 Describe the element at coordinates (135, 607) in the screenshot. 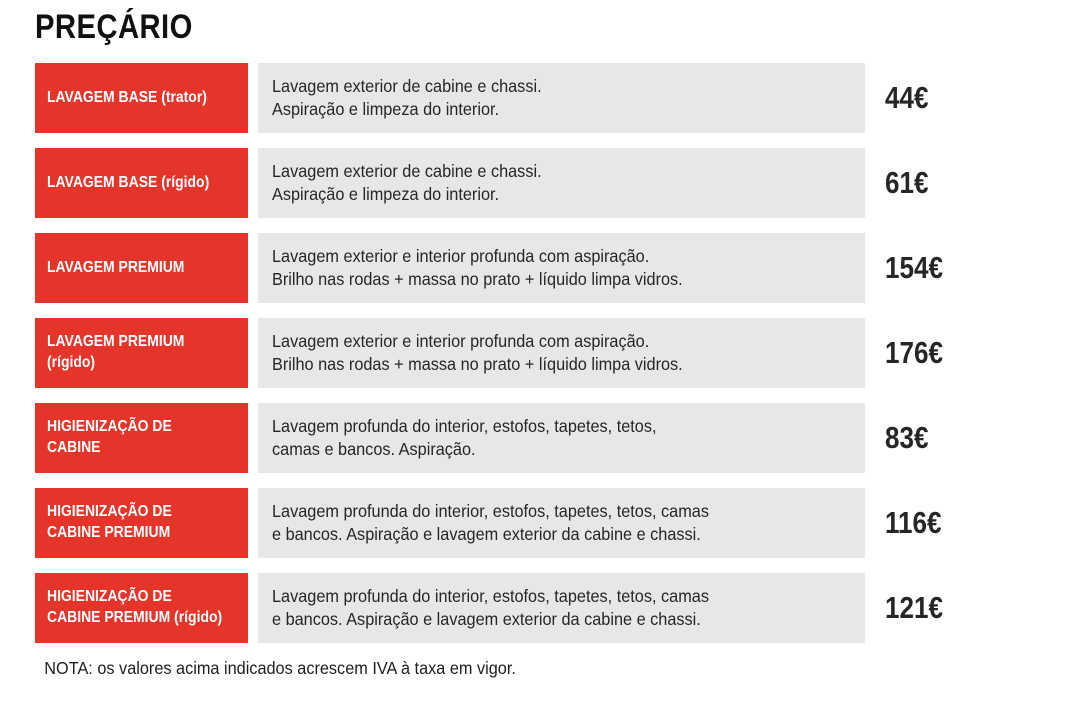

I see `service-label: HIGIENIZAÇÃO DE CABINE PREMIUM (rígido)` at that location.